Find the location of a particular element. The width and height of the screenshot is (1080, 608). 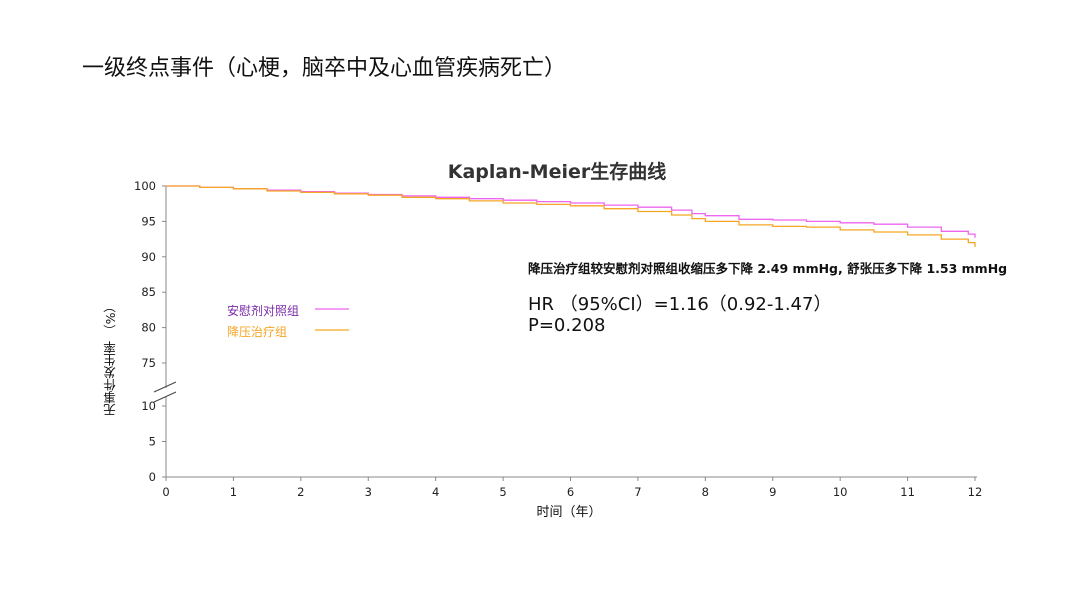

y-tick-label: 10 is located at coordinates (148, 406).